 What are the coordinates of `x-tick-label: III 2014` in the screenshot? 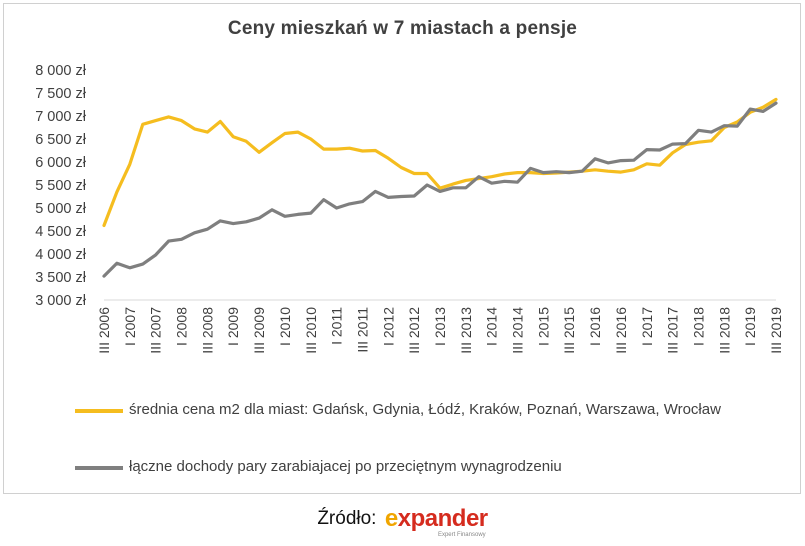 It's located at (518, 330).